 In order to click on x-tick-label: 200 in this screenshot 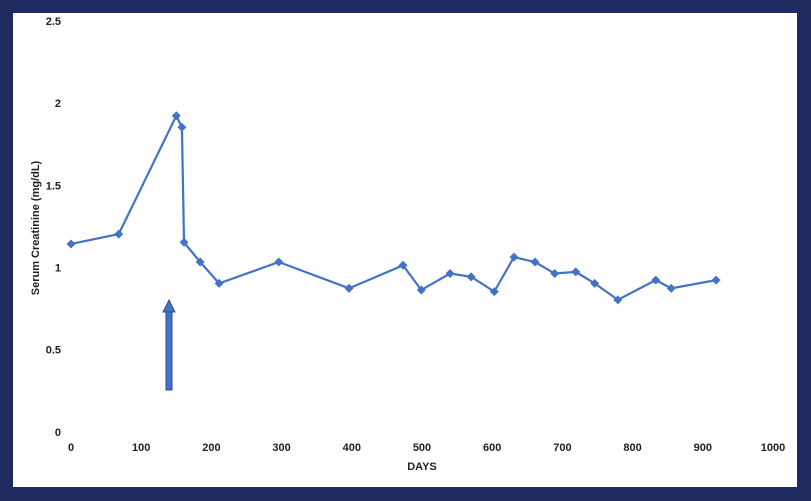, I will do `click(211, 448)`.